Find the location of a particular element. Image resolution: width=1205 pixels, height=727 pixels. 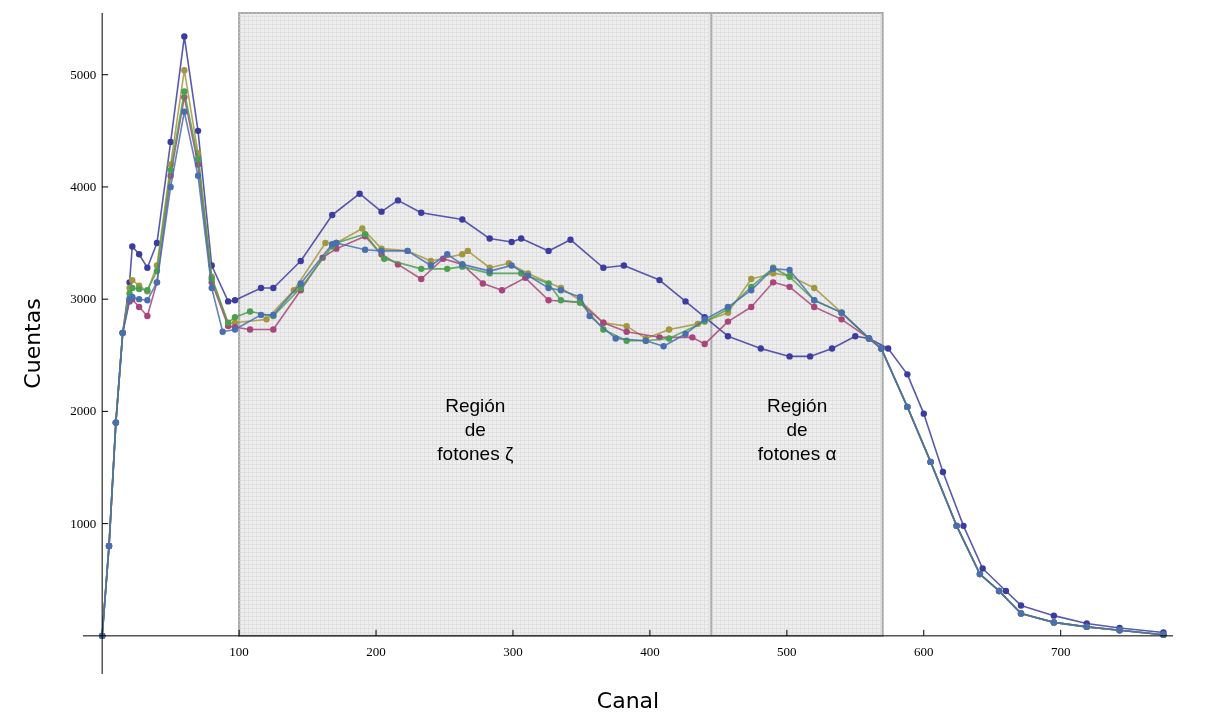

band-label: Región de fotones α is located at coordinates (797, 429).